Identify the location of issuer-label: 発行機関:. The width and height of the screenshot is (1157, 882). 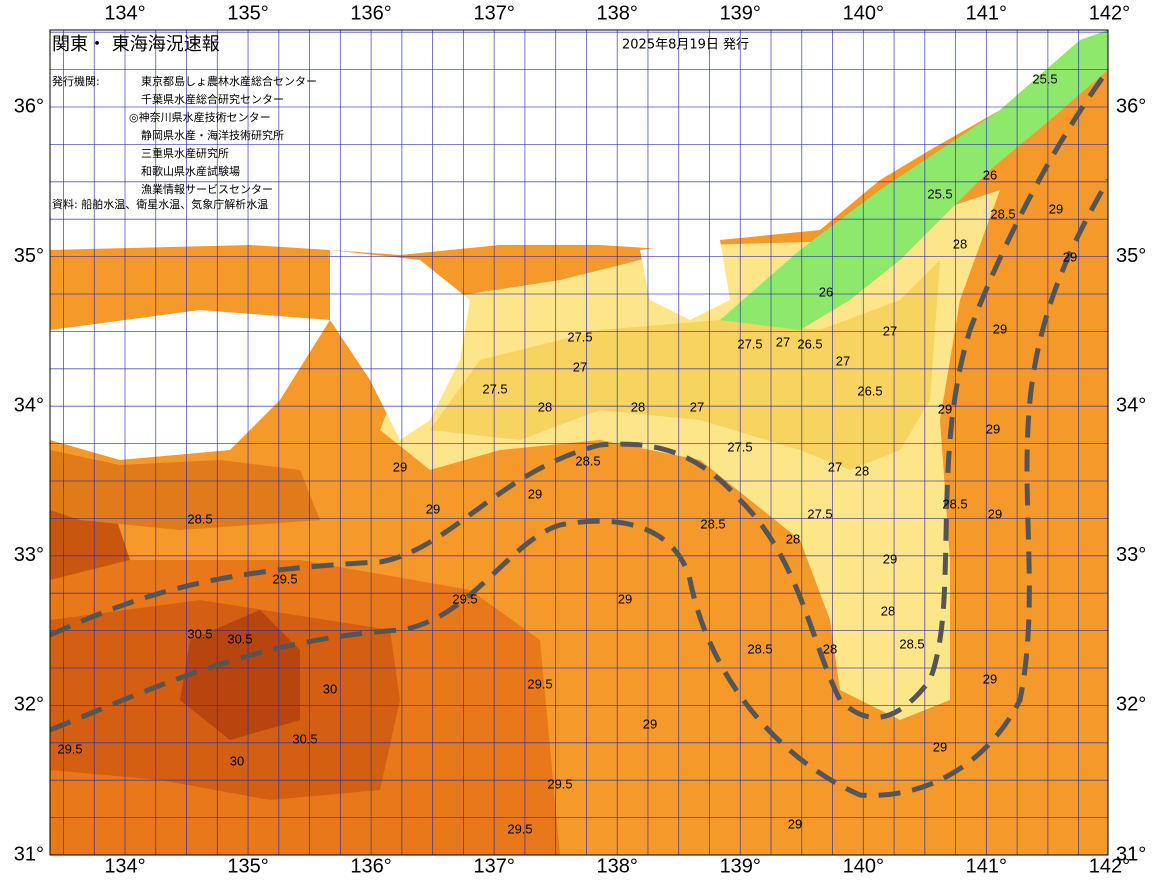
(76, 81).